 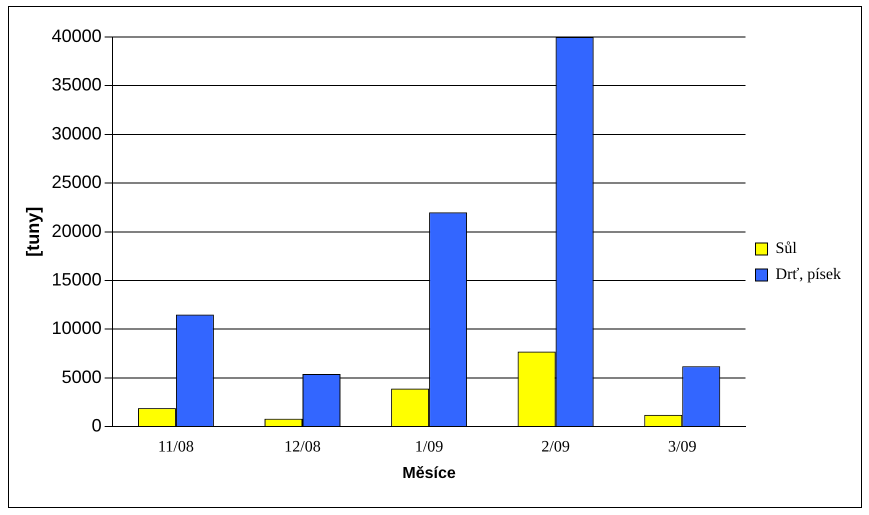 I want to click on x-tick-label: 11/08, so click(x=176, y=447).